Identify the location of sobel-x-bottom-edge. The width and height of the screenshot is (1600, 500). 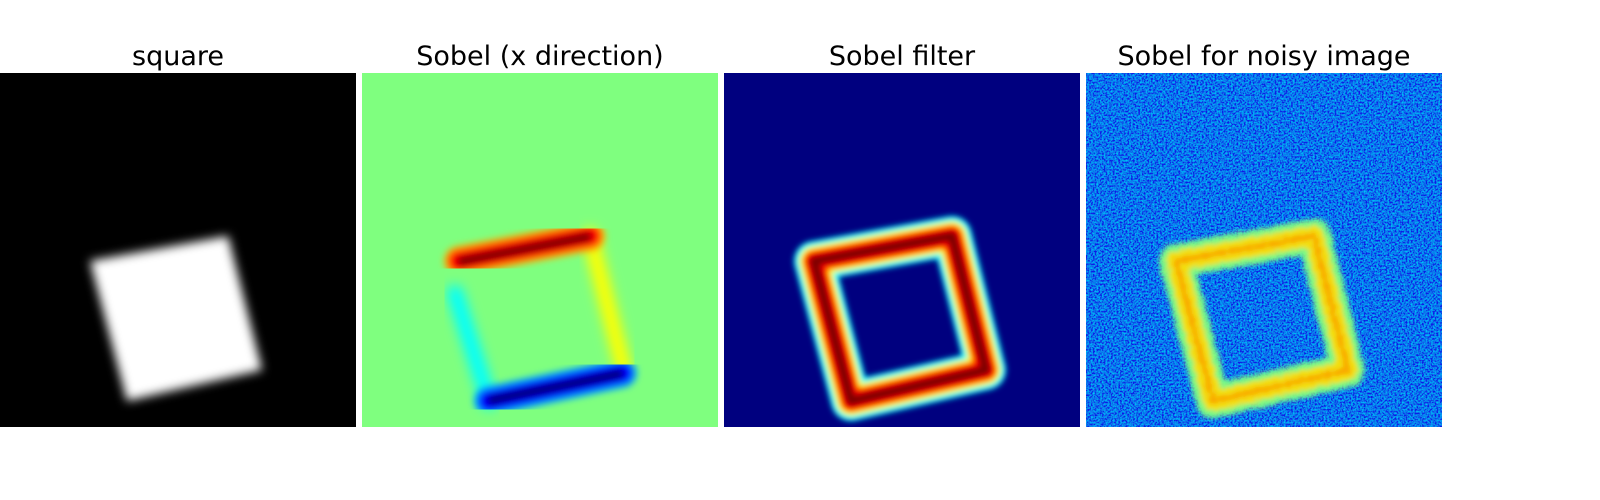
(555, 387).